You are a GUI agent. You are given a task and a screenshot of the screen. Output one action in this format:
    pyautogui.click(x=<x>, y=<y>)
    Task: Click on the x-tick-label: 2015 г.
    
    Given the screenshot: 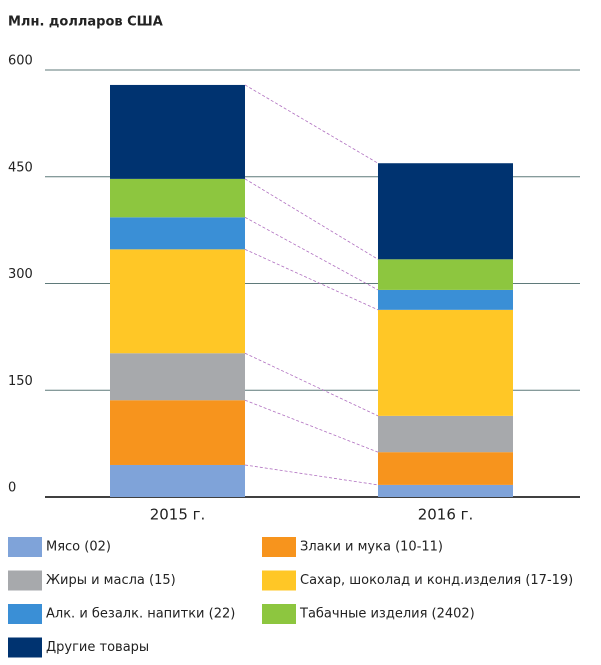 What is the action you would take?
    pyautogui.click(x=178, y=515)
    